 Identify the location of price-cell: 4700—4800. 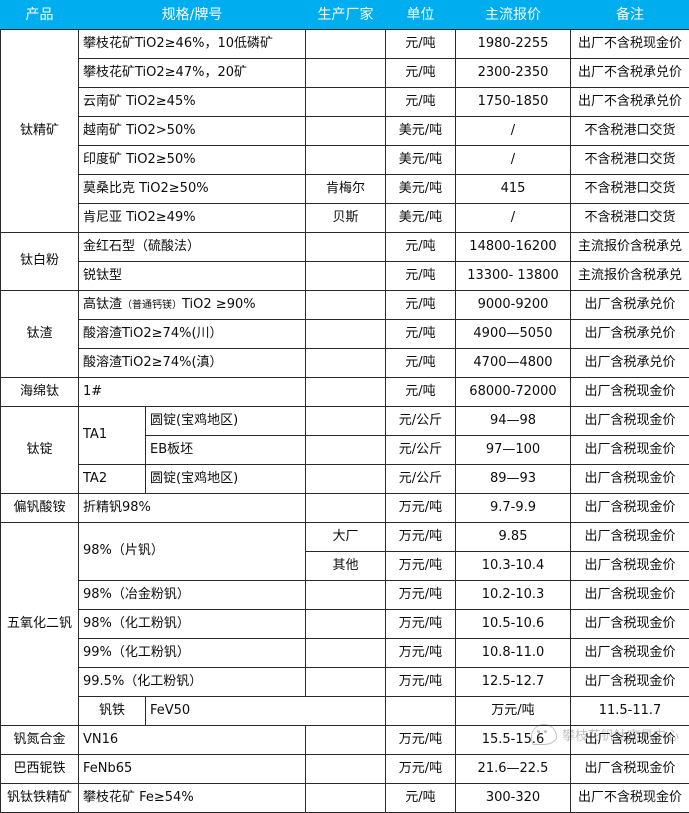
(513, 363).